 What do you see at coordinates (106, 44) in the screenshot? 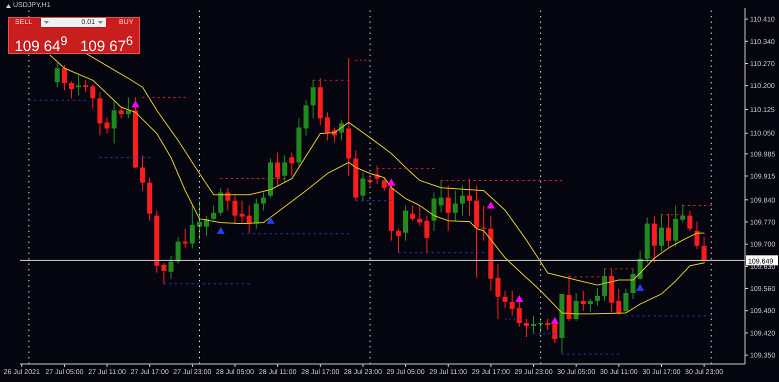
I see `annotation: 109 67$^{6}$` at bounding box center [106, 44].